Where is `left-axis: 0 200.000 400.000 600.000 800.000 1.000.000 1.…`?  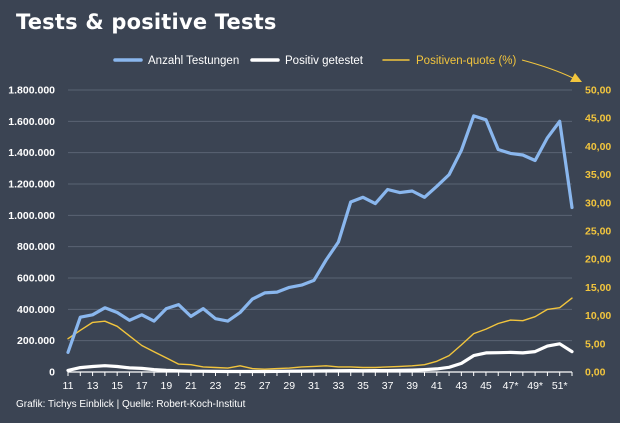 left-axis: 0 200.000 400.000 600.000 800.000 1.000.000 1.… is located at coordinates (31, 232).